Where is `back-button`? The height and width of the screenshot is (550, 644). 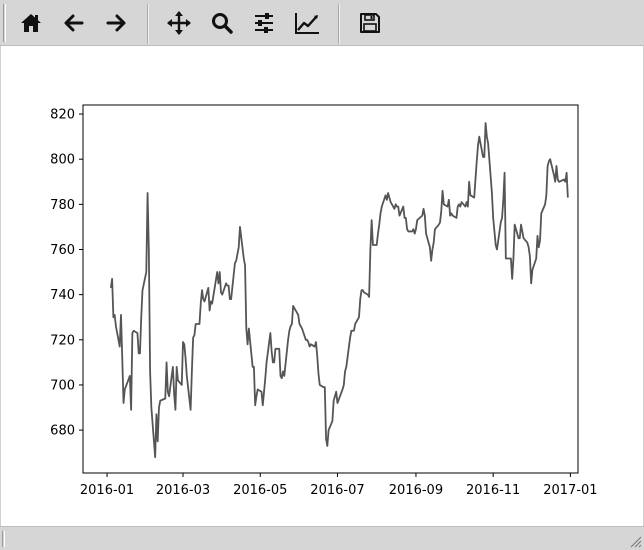 back-button is located at coordinates (74, 23).